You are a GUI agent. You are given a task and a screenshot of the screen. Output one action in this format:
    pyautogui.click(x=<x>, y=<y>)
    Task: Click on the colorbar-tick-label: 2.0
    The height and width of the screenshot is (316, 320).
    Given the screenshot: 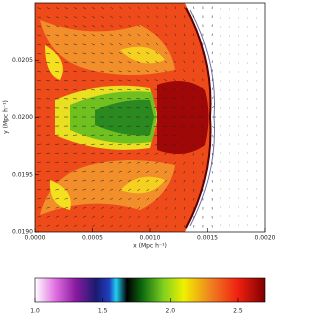 What is the action you would take?
    pyautogui.click(x=171, y=311)
    